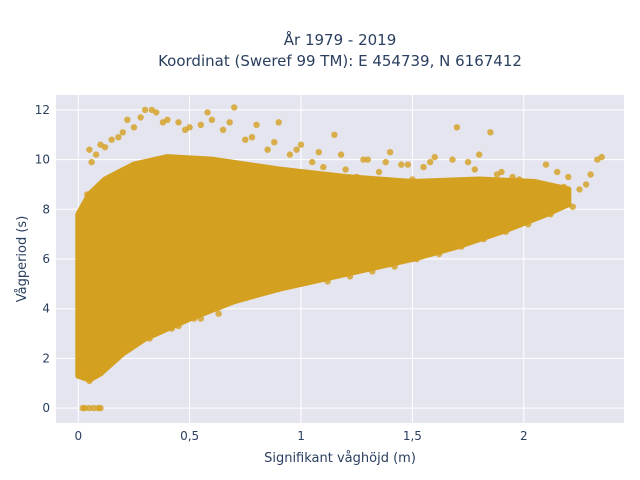  I want to click on chart-title: År 1979 - 2019, so click(340, 39).